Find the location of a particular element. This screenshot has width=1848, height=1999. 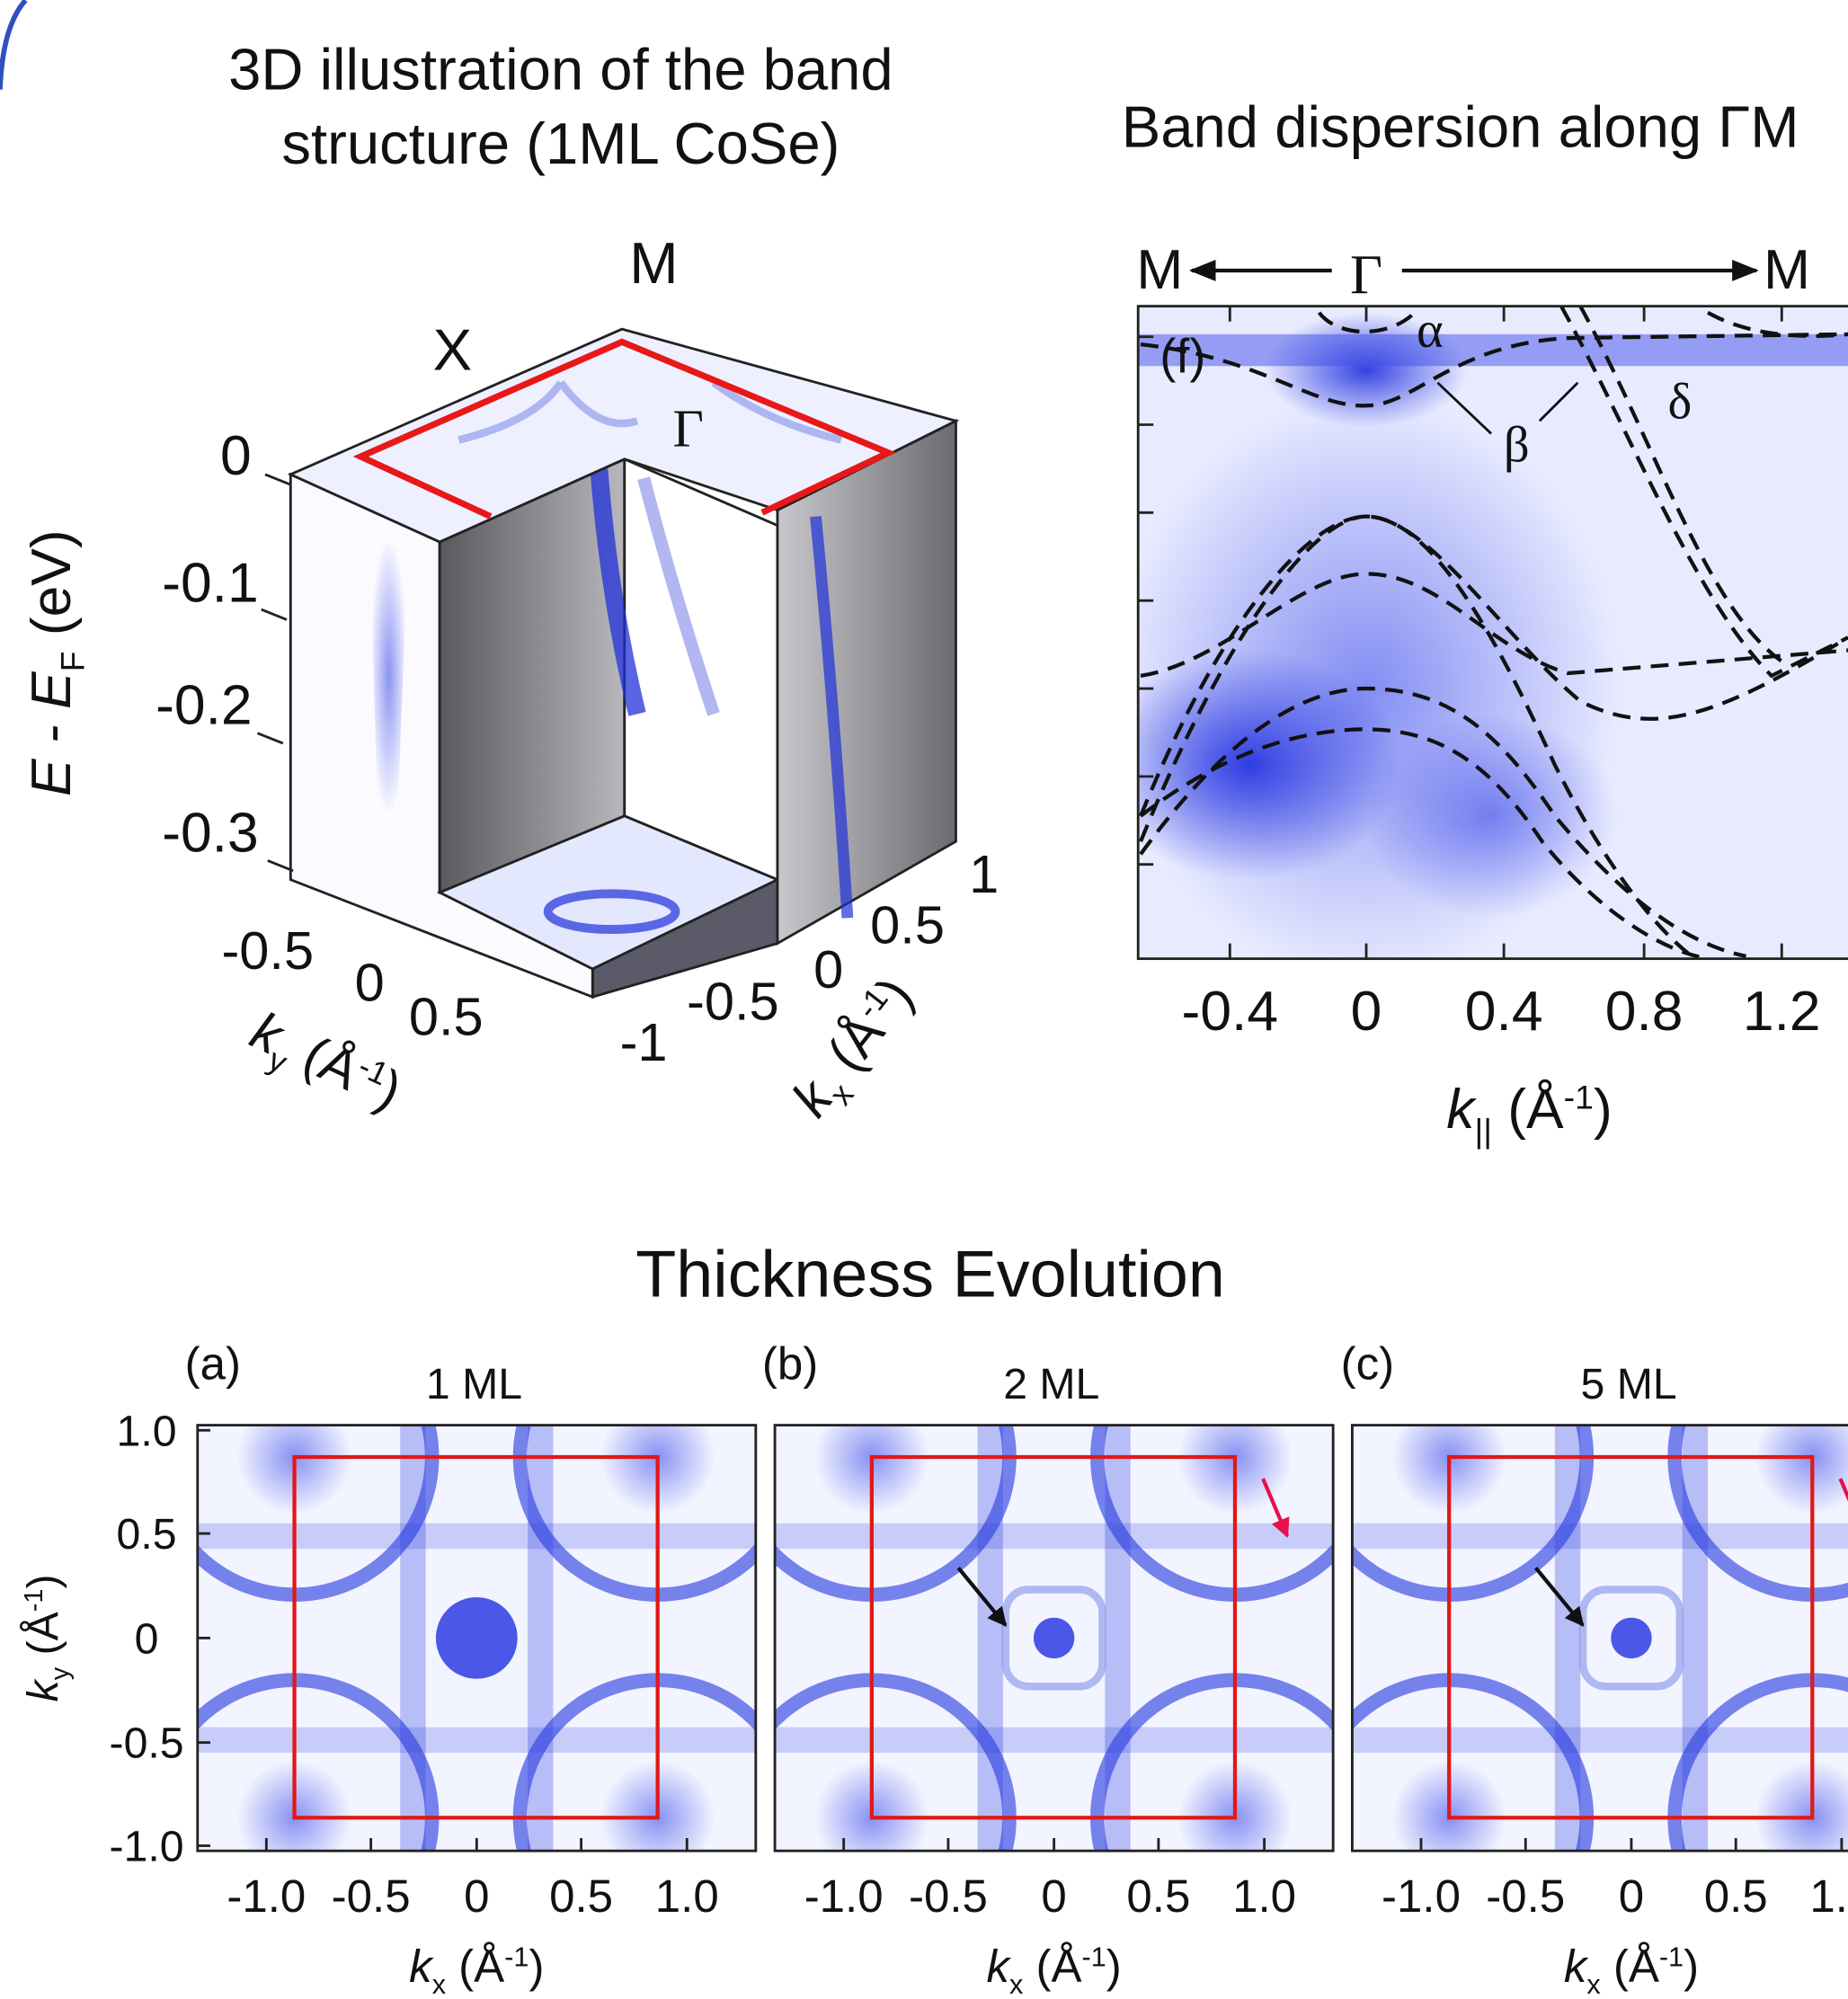

spectral-weight is located at coordinates (1270, 765).